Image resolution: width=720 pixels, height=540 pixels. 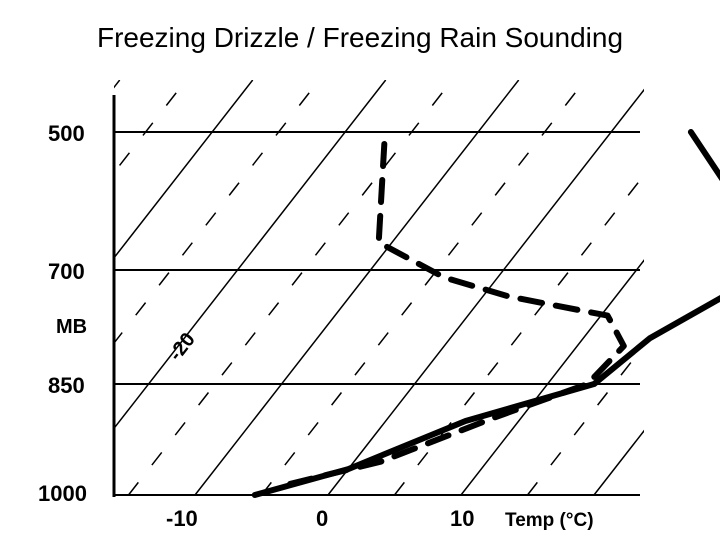 I want to click on x-tick-label-minus10: -10, so click(x=182, y=518).